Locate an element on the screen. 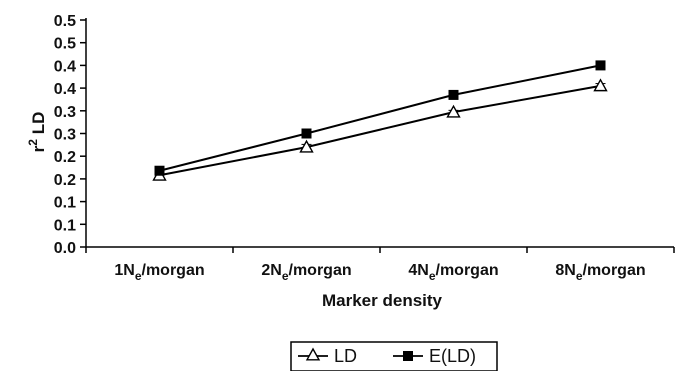  y-ticks: 0.0 0.1 0.1 0.2 0.2 0.3 0.3 0.4 0.4 0.5 0.5 is located at coordinates (70, 135).